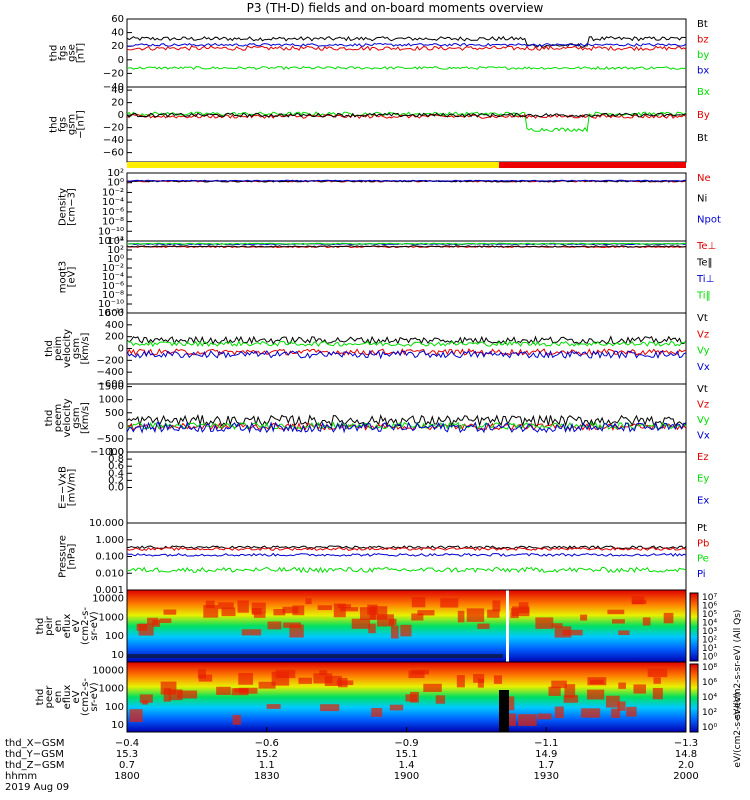 This screenshot has height=800, width=750. What do you see at coordinates (114, 707) in the screenshot?
I see `y-tick-label: 100` at bounding box center [114, 707].